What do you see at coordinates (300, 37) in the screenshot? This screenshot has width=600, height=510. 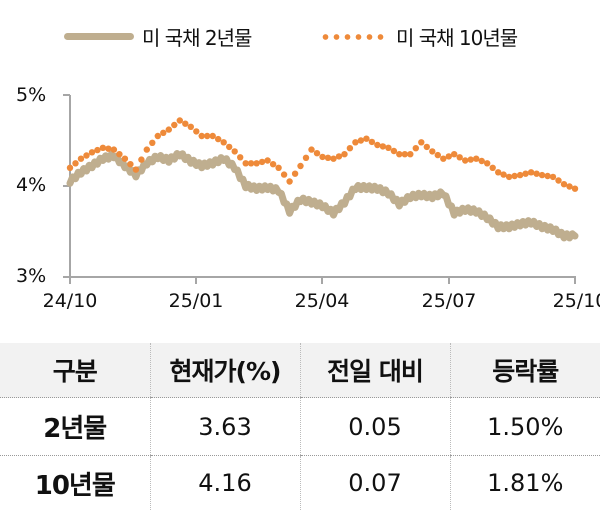 I see `chart-legend: 미 국채 2년물 미 국채 10년물` at bounding box center [300, 37].